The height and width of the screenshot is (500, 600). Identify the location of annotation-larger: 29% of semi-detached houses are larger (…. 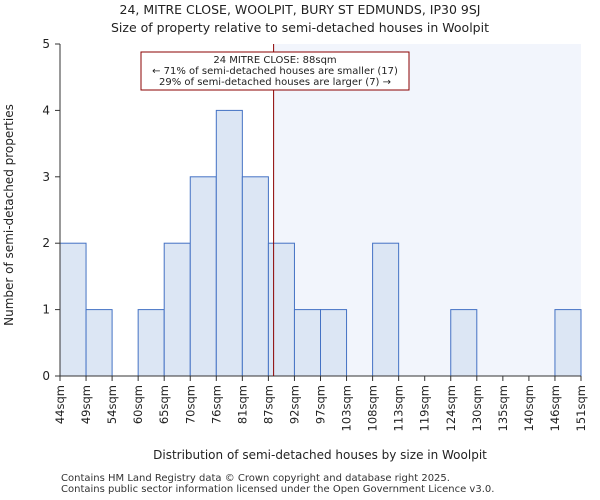
(275, 82).